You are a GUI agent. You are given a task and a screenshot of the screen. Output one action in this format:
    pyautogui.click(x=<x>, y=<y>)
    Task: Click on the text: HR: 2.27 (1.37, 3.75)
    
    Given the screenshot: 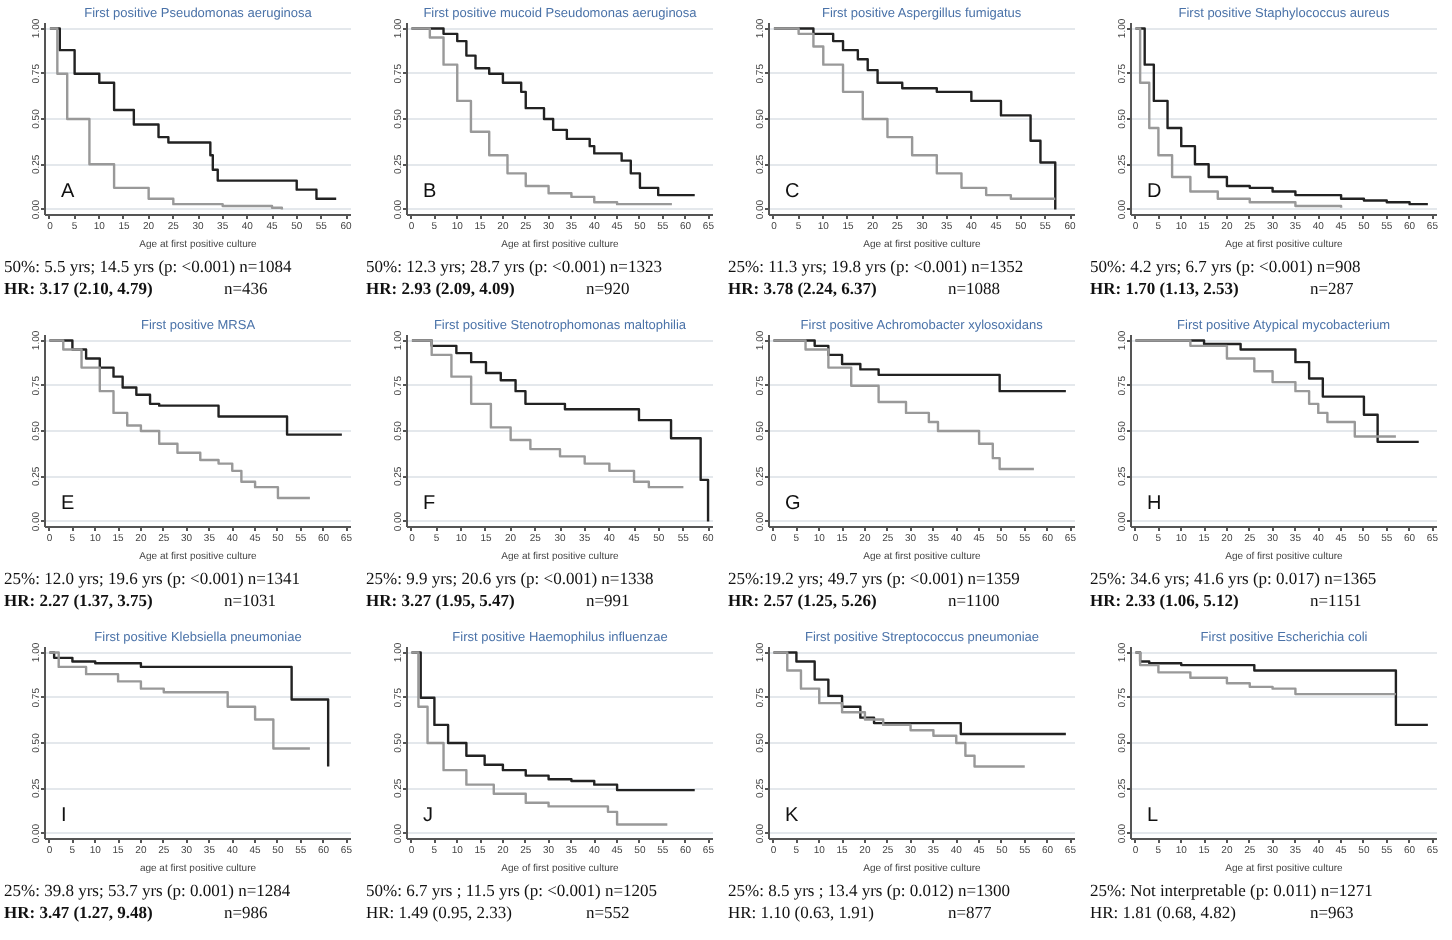 What is the action you would take?
    pyautogui.click(x=79, y=601)
    